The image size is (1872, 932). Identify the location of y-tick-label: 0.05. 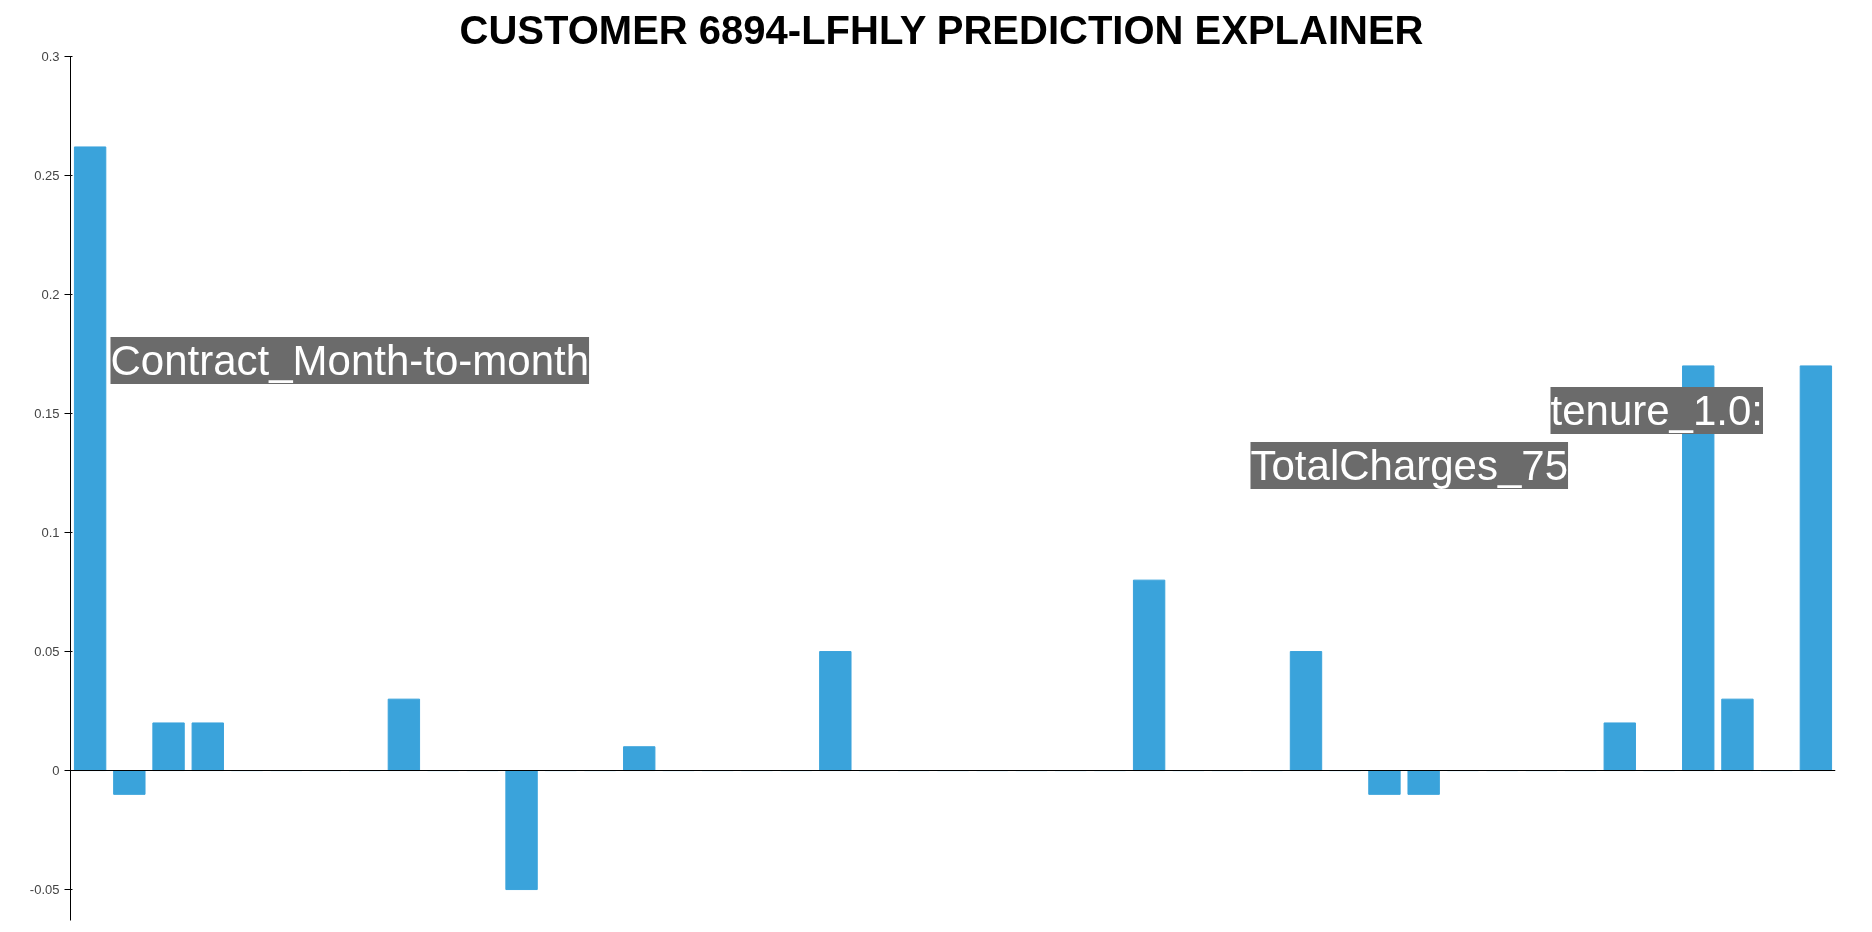
(47, 652).